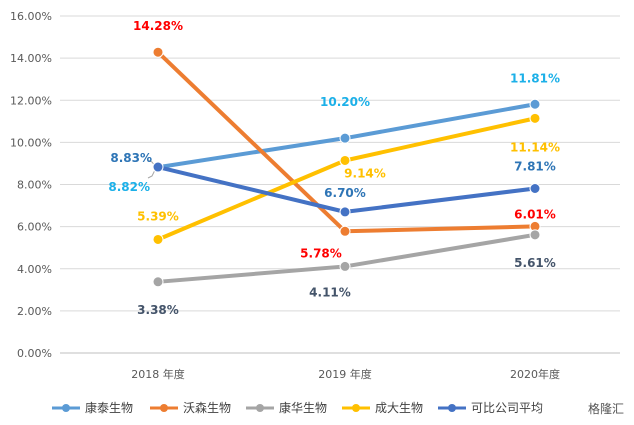 This screenshot has height=425, width=634. Describe the element at coordinates (535, 147) in the screenshot. I see `data-label: 11.14%` at that location.